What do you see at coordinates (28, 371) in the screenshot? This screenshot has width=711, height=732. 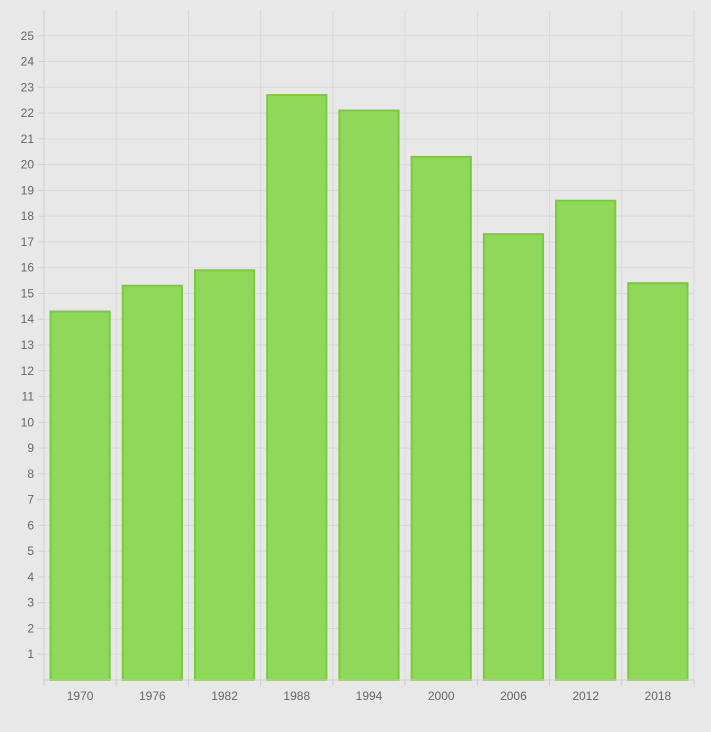 I see `y-tick-label: 12` at bounding box center [28, 371].